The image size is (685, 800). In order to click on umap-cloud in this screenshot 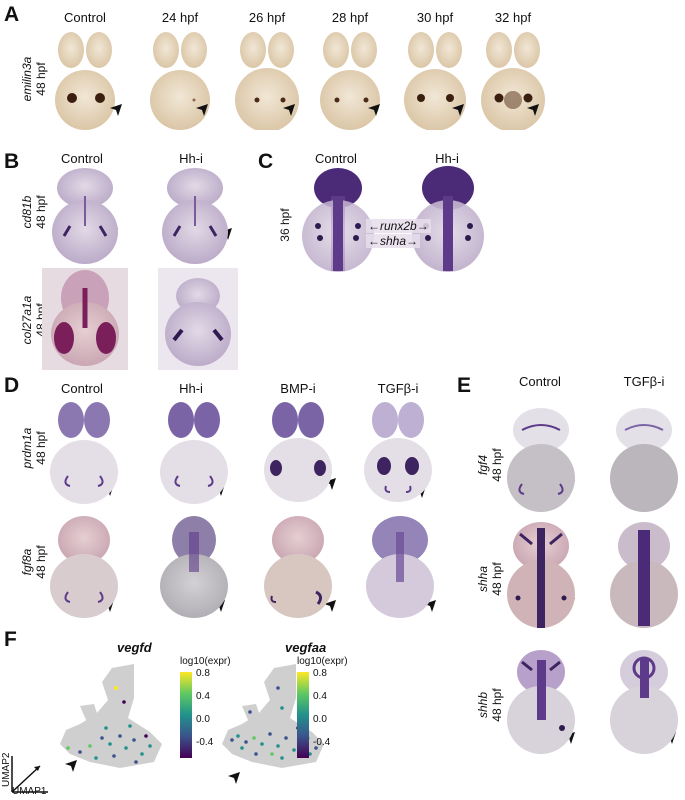, I will do `click(111, 716)`.